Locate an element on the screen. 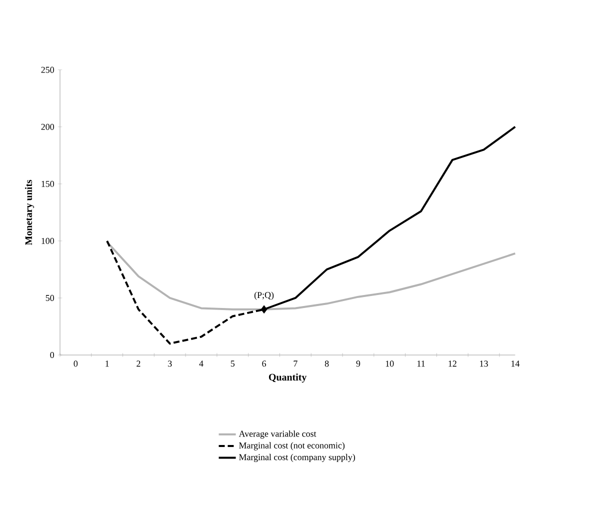 This screenshot has height=505, width=594. x-tick-label: 3 is located at coordinates (170, 363).